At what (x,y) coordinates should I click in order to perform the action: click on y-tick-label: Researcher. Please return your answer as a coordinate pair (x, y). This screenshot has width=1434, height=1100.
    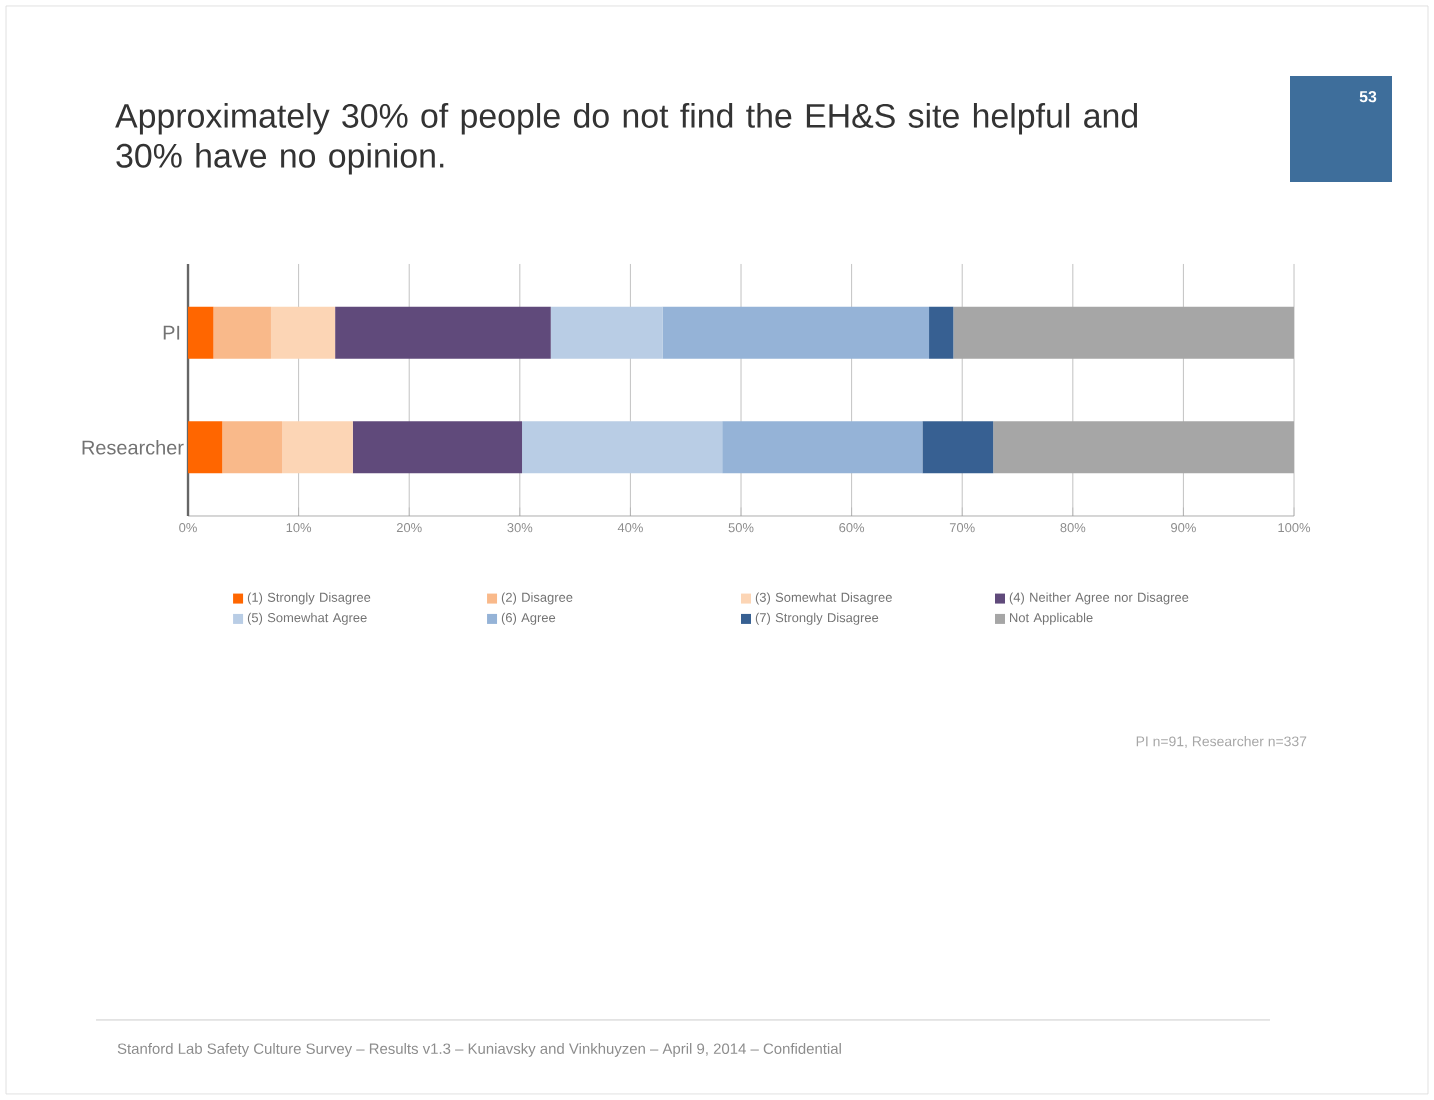
    Looking at the image, I should click on (133, 447).